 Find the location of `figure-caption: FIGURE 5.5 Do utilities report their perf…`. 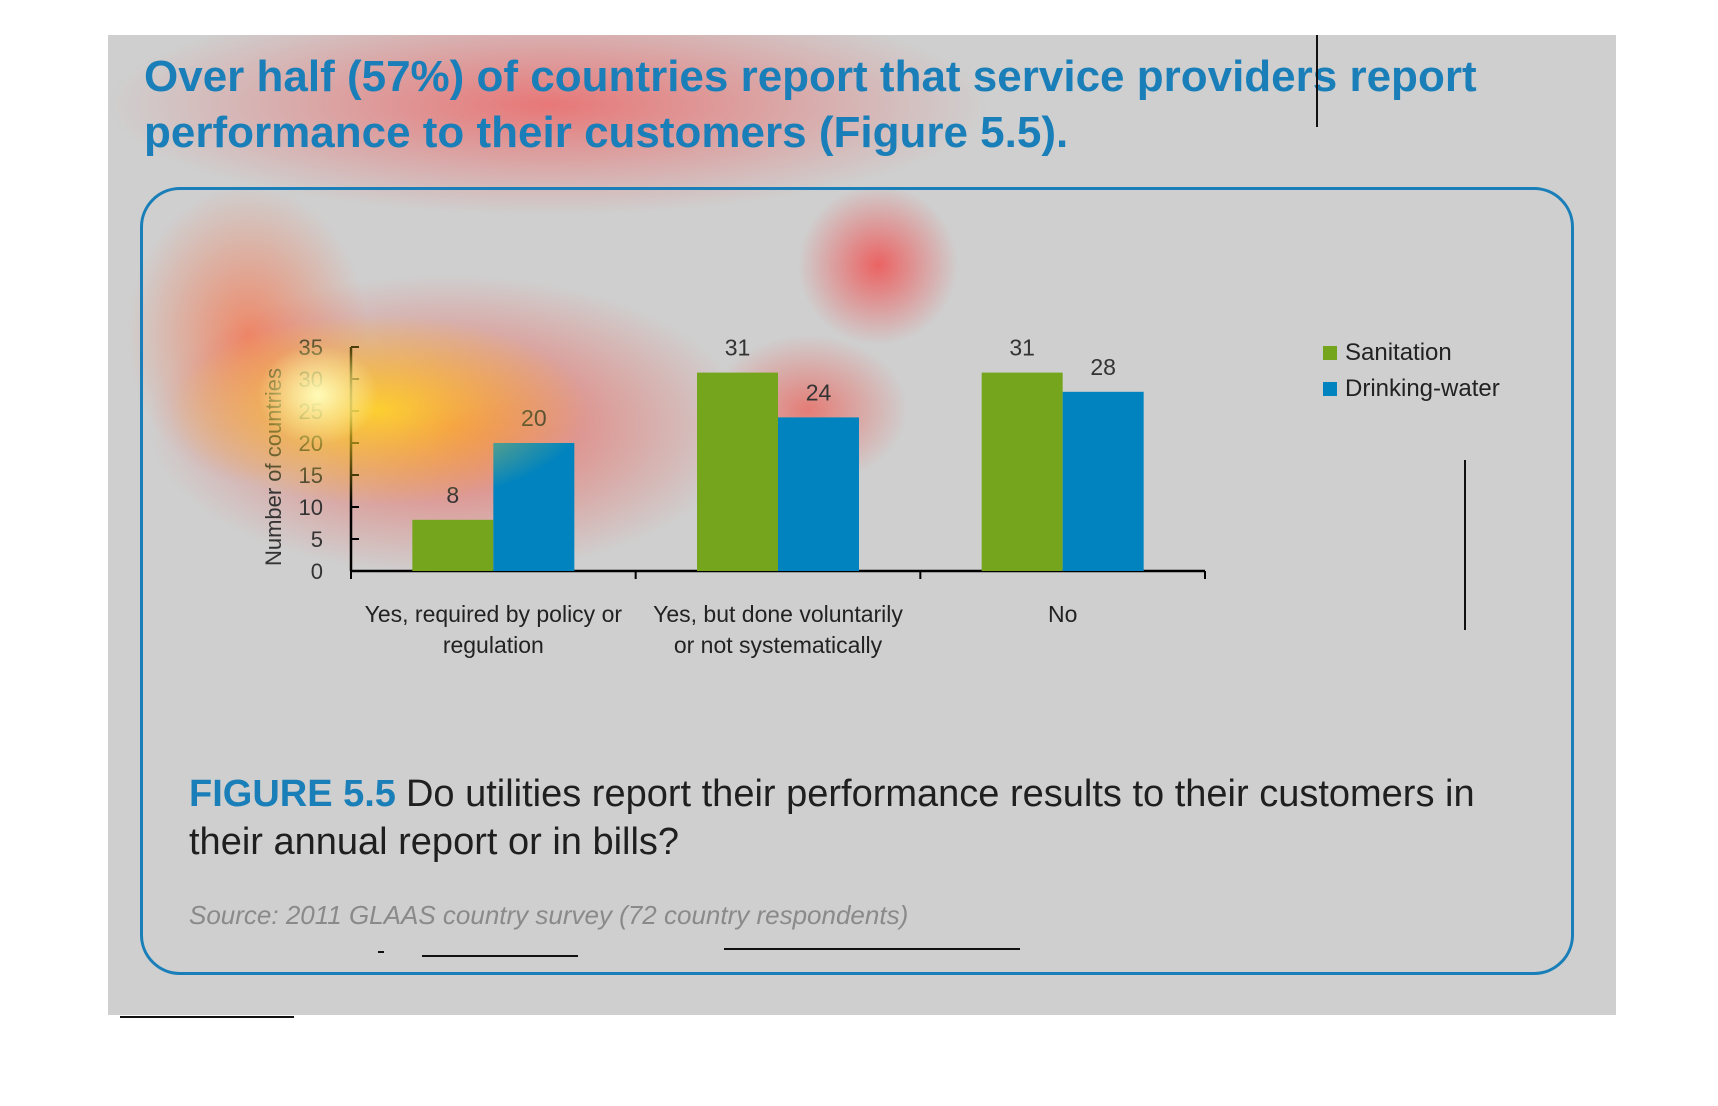

figure-caption: FIGURE 5.5 Do utilities report their perf… is located at coordinates (869, 818).